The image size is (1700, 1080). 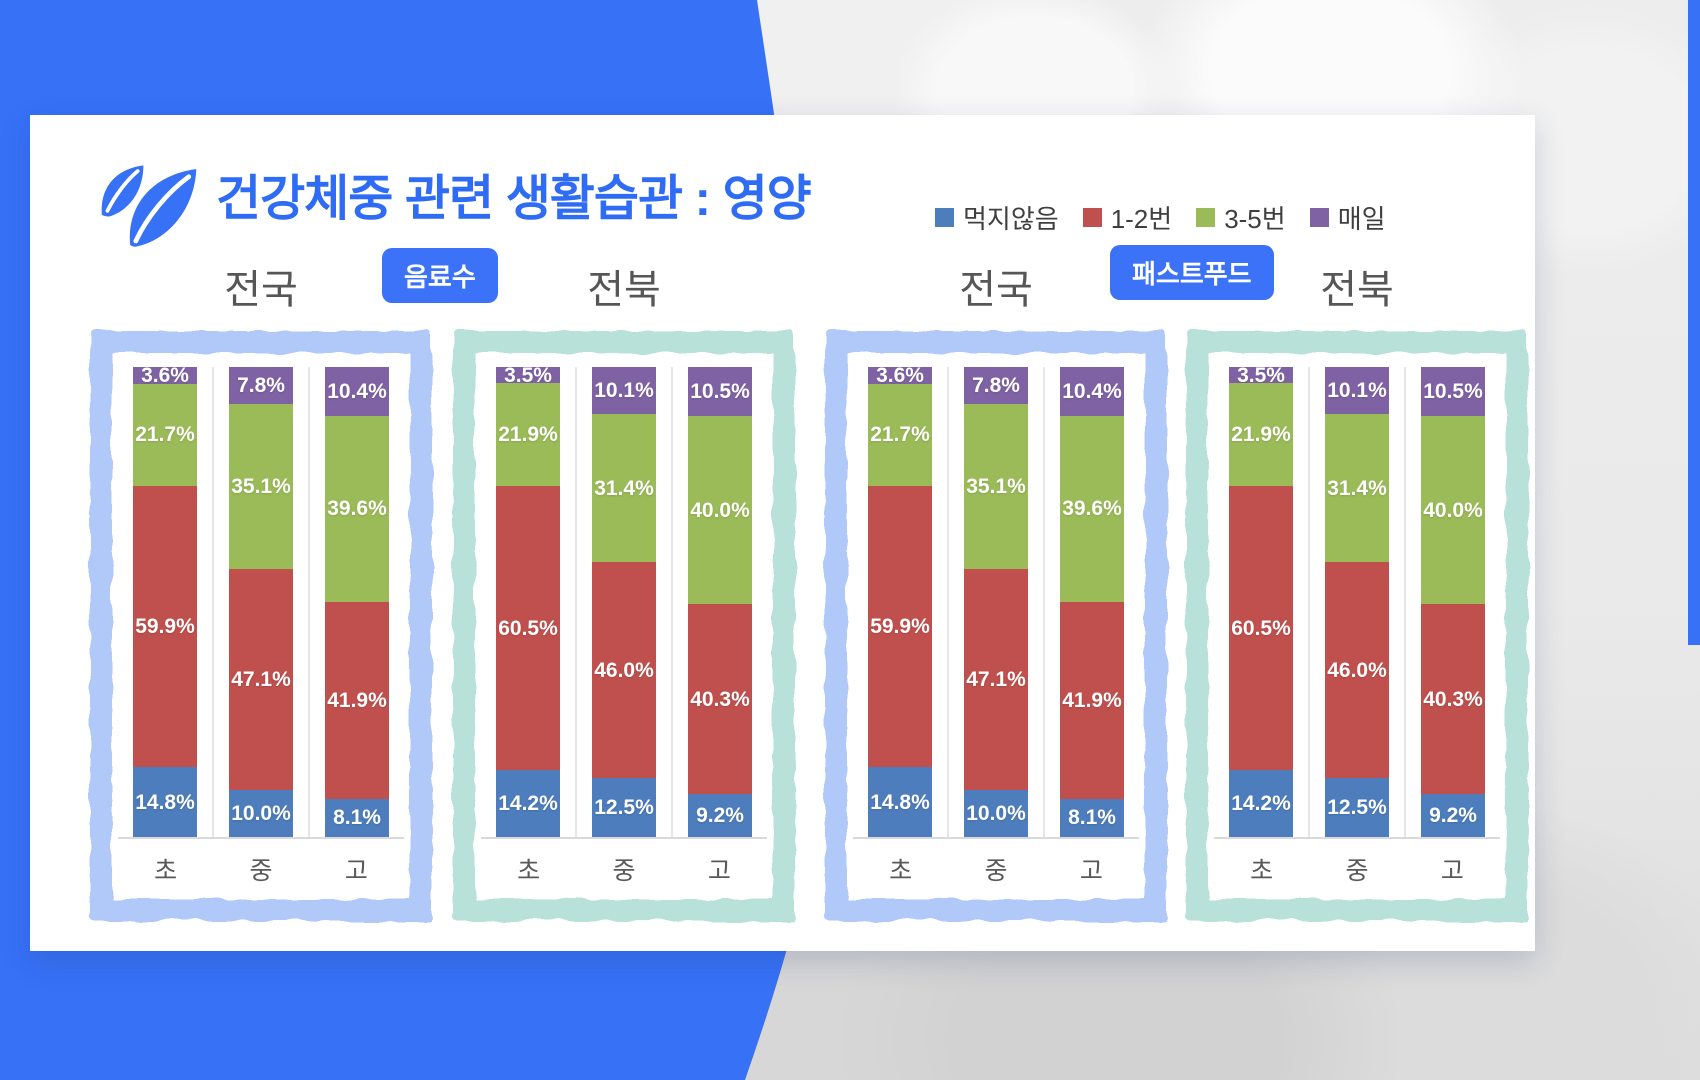 I want to click on bar-cell: 8.1% 41.9% 39.6% 10.4%, so click(x=356, y=602).